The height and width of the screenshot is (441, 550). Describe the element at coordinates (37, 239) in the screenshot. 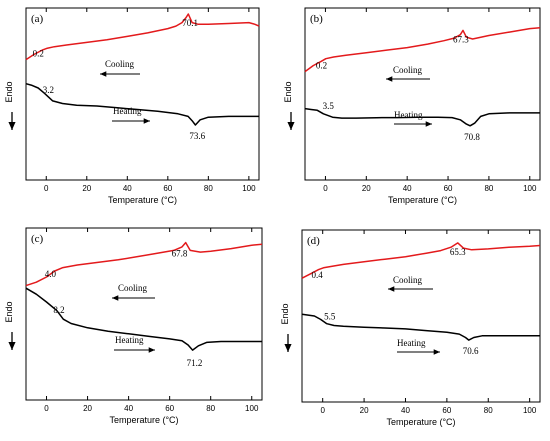

I see `panel-label: (c)` at that location.